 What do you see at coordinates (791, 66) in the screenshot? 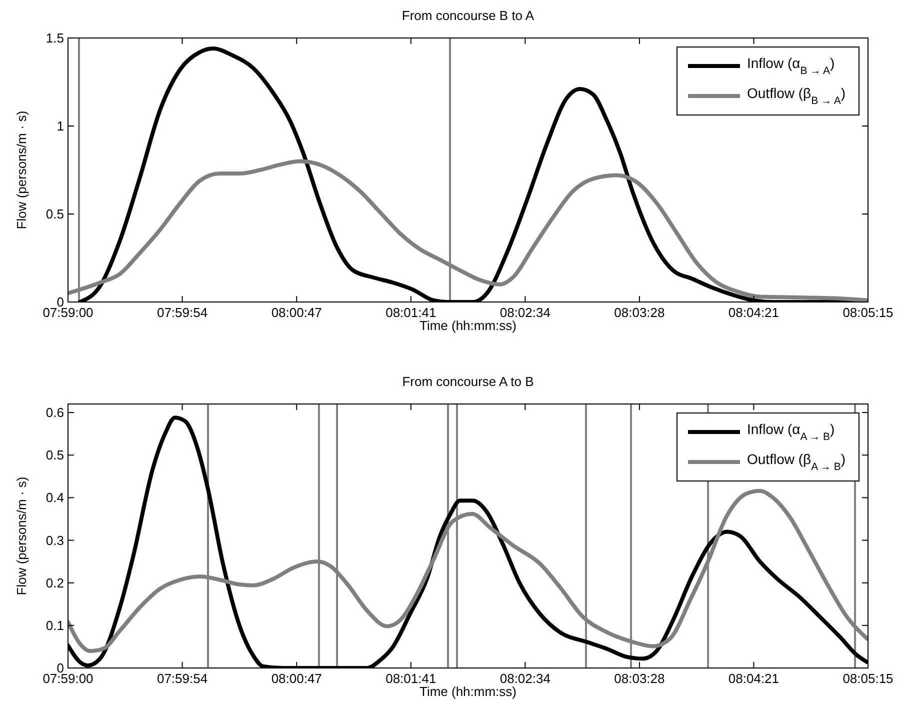
I see `legend-label: Inflow (α$_{B → A}$)` at bounding box center [791, 66].